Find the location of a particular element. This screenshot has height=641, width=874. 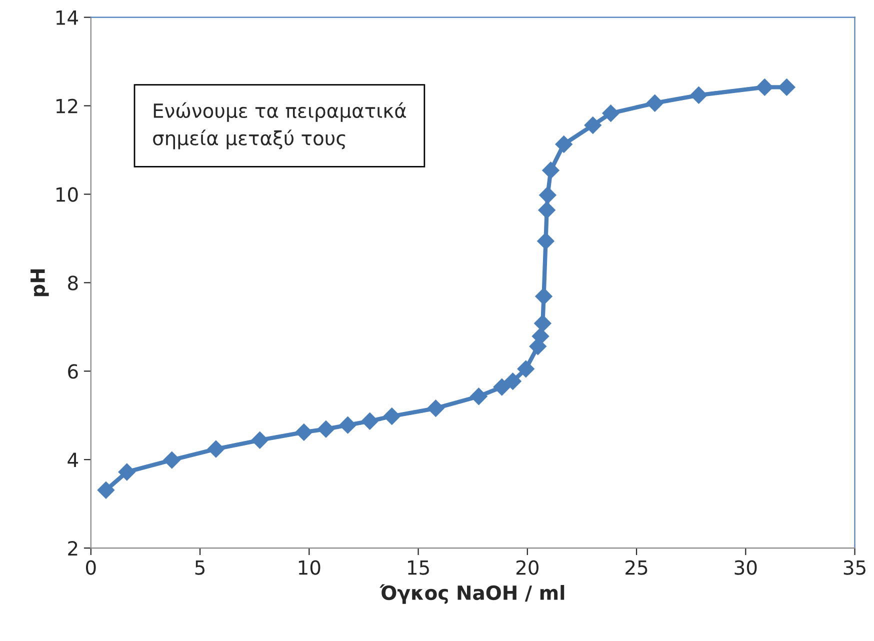

y-tick-label: 4 is located at coordinates (73, 459).